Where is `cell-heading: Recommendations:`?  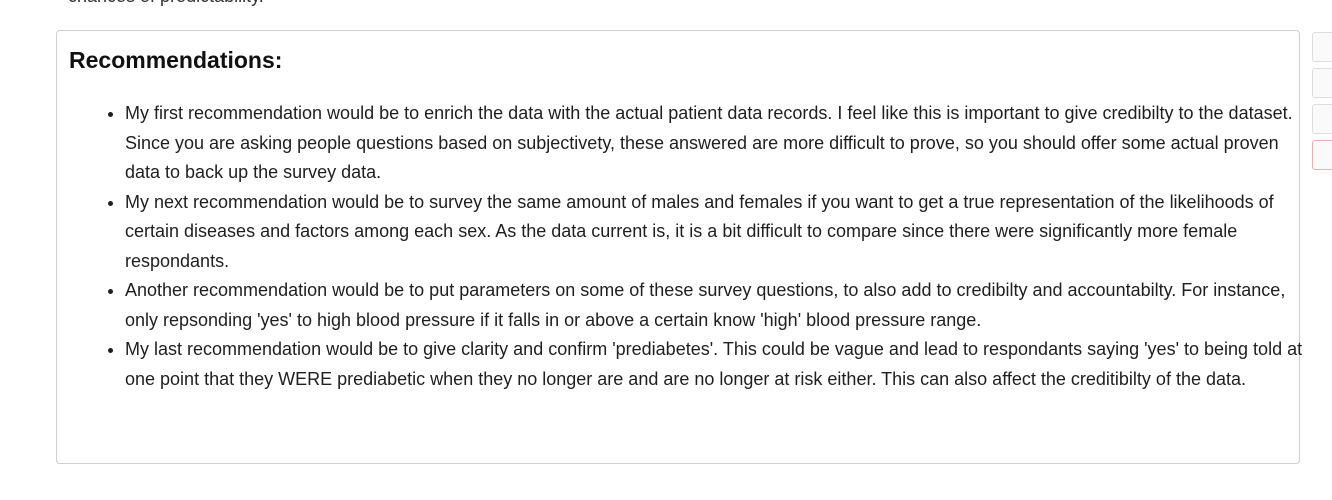 cell-heading: Recommendations: is located at coordinates (176, 60).